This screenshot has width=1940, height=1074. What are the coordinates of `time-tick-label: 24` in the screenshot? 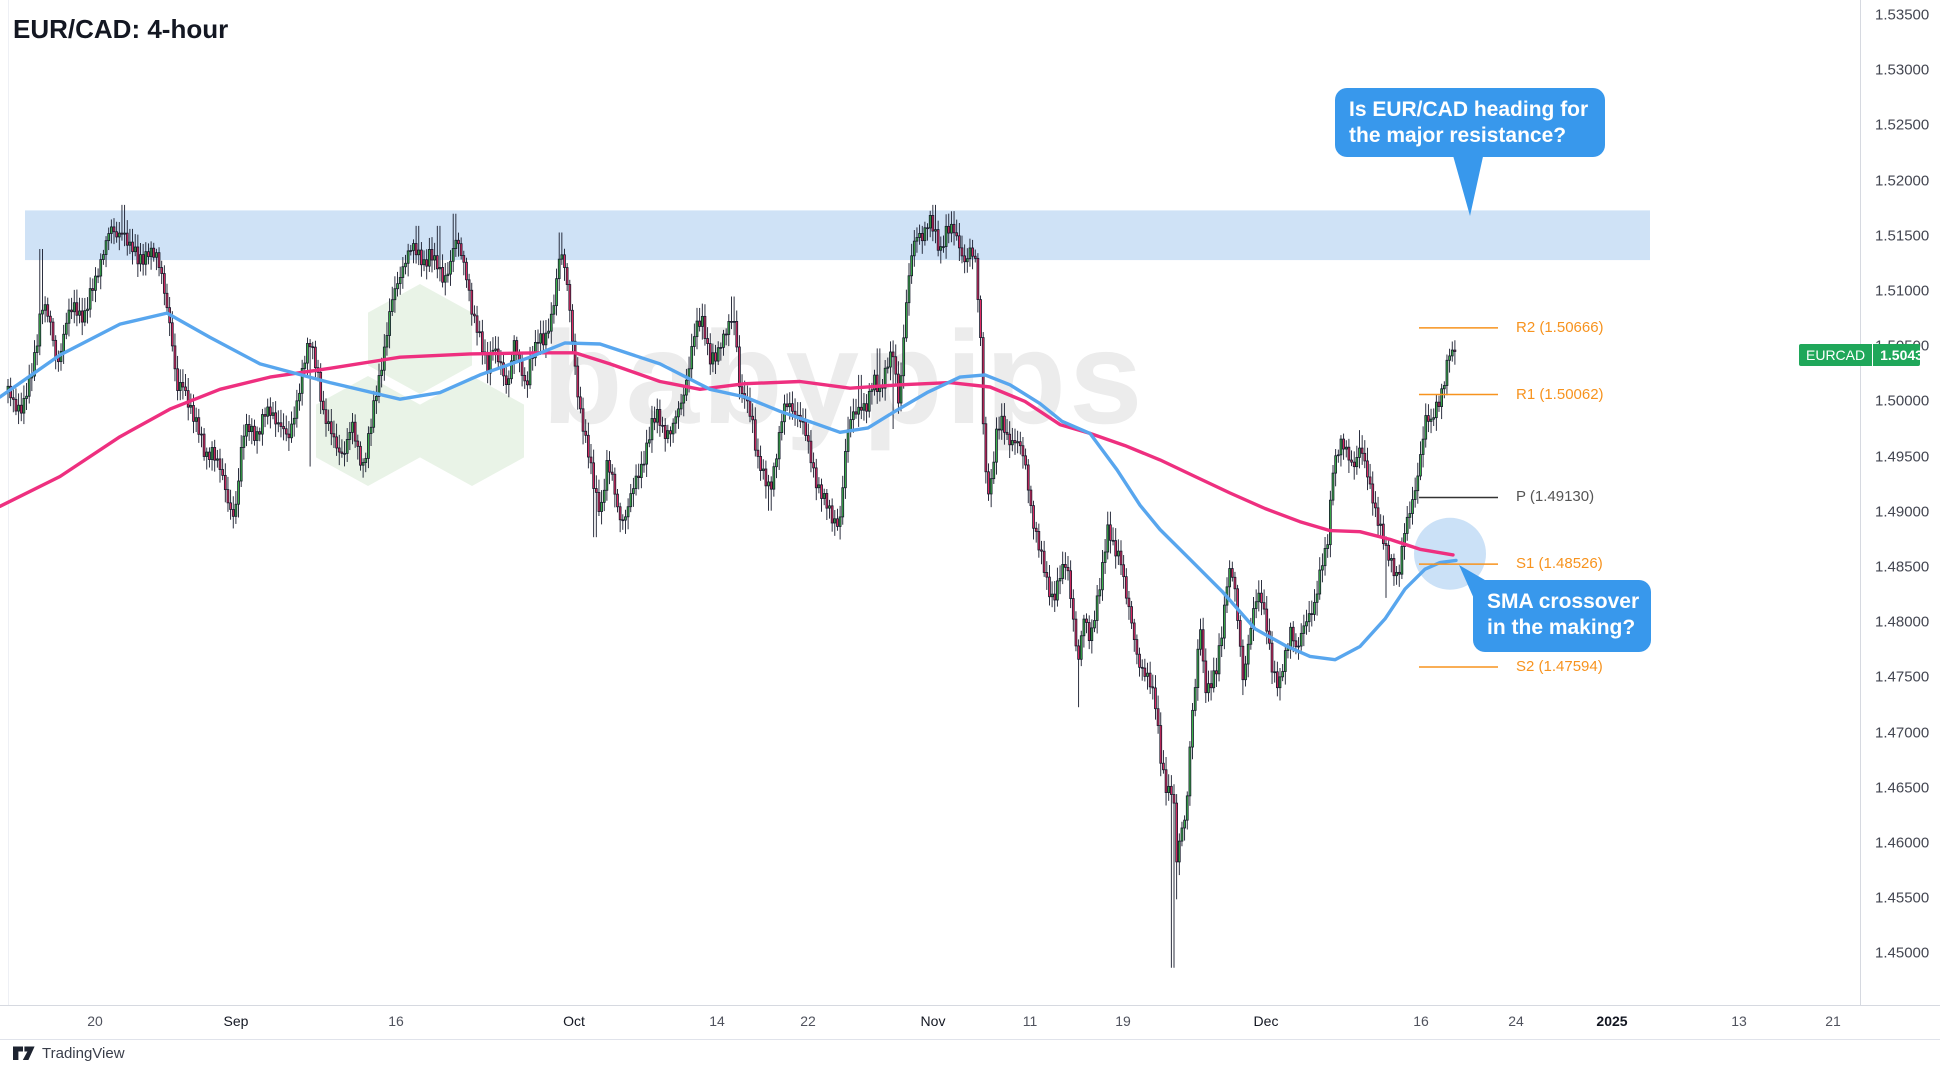 It's located at (1516, 1021).